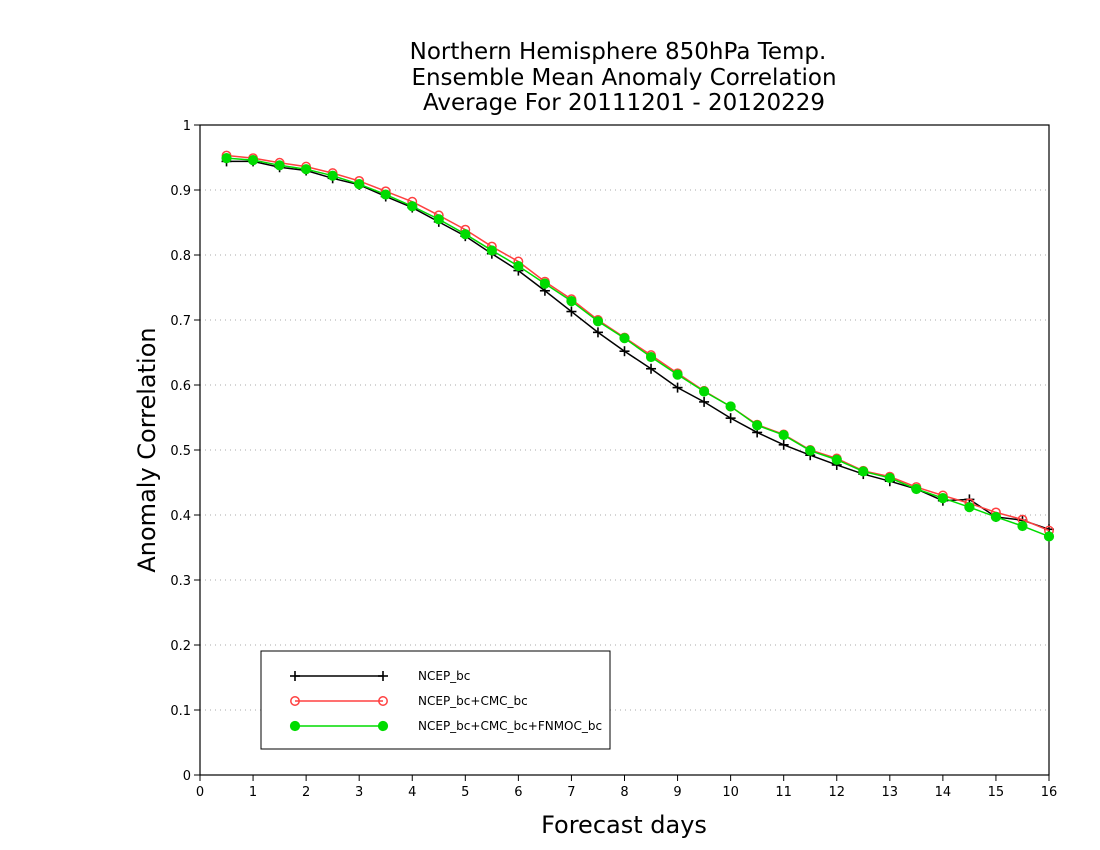 Image resolution: width=1100 pixels, height=850 pixels. What do you see at coordinates (180, 386) in the screenshot?
I see `y-tick-label: 0.6` at bounding box center [180, 386].